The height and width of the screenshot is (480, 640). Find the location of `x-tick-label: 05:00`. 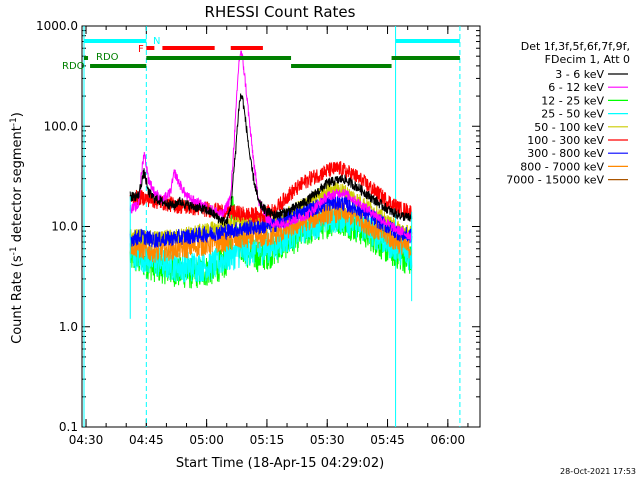

x-tick-label: 05:00 is located at coordinates (206, 440).